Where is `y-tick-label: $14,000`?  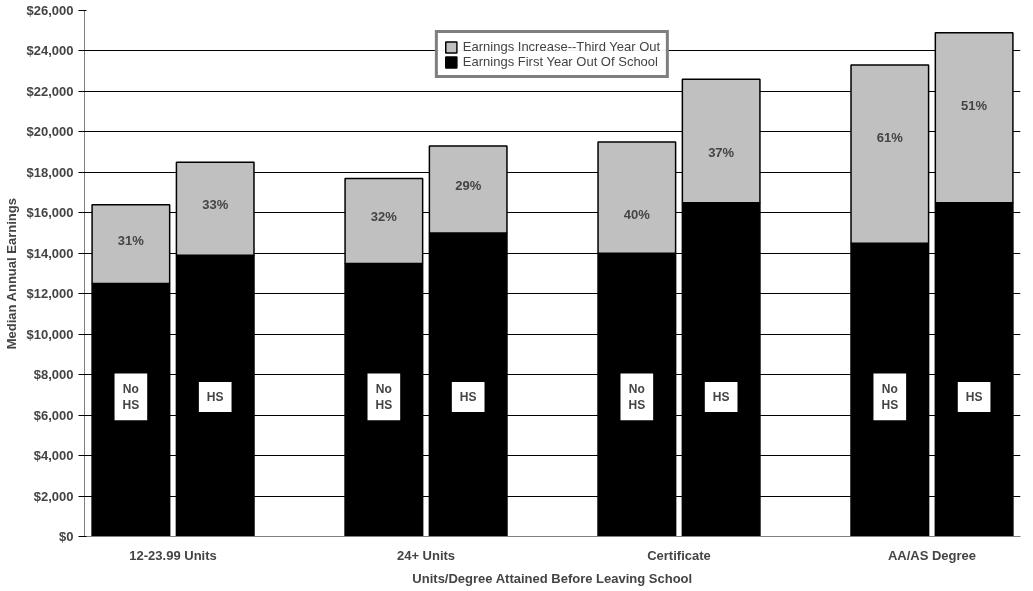 y-tick-label: $14,000 is located at coordinates (50, 253).